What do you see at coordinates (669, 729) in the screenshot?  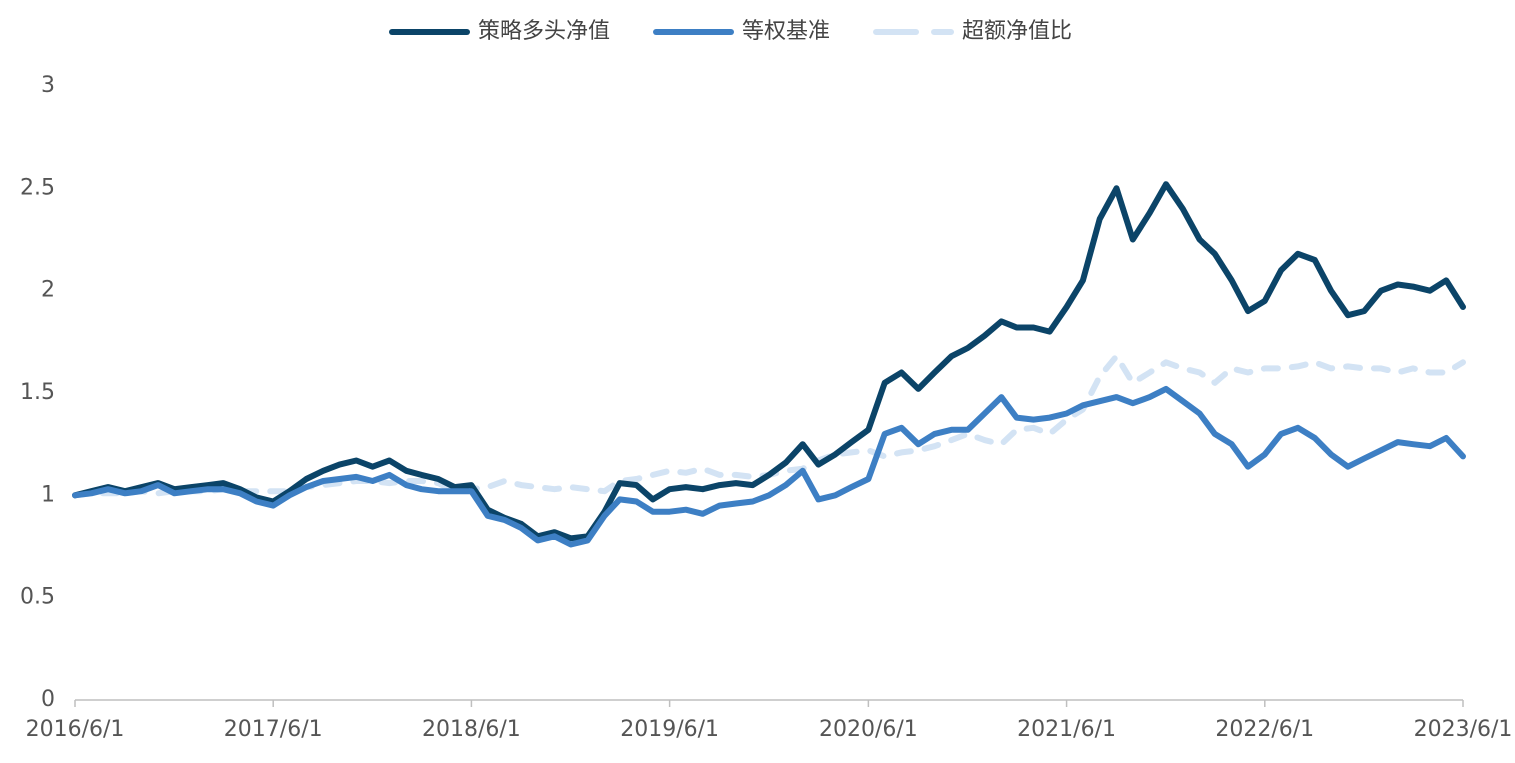 I see `x-tick-label: 2019/6/1` at bounding box center [669, 729].